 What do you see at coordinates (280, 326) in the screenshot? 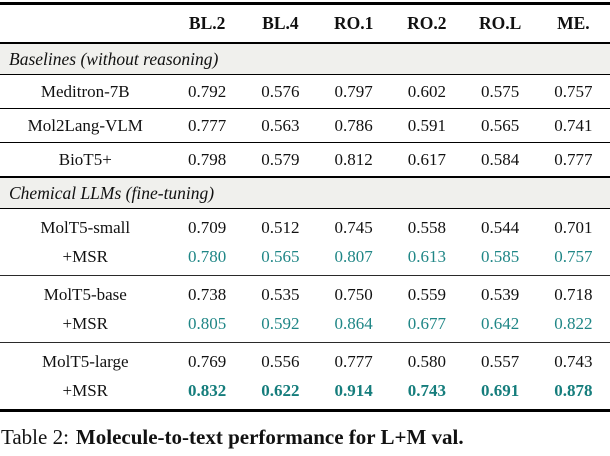
I see `metric-cell-highlighted: 0.592` at bounding box center [280, 326].